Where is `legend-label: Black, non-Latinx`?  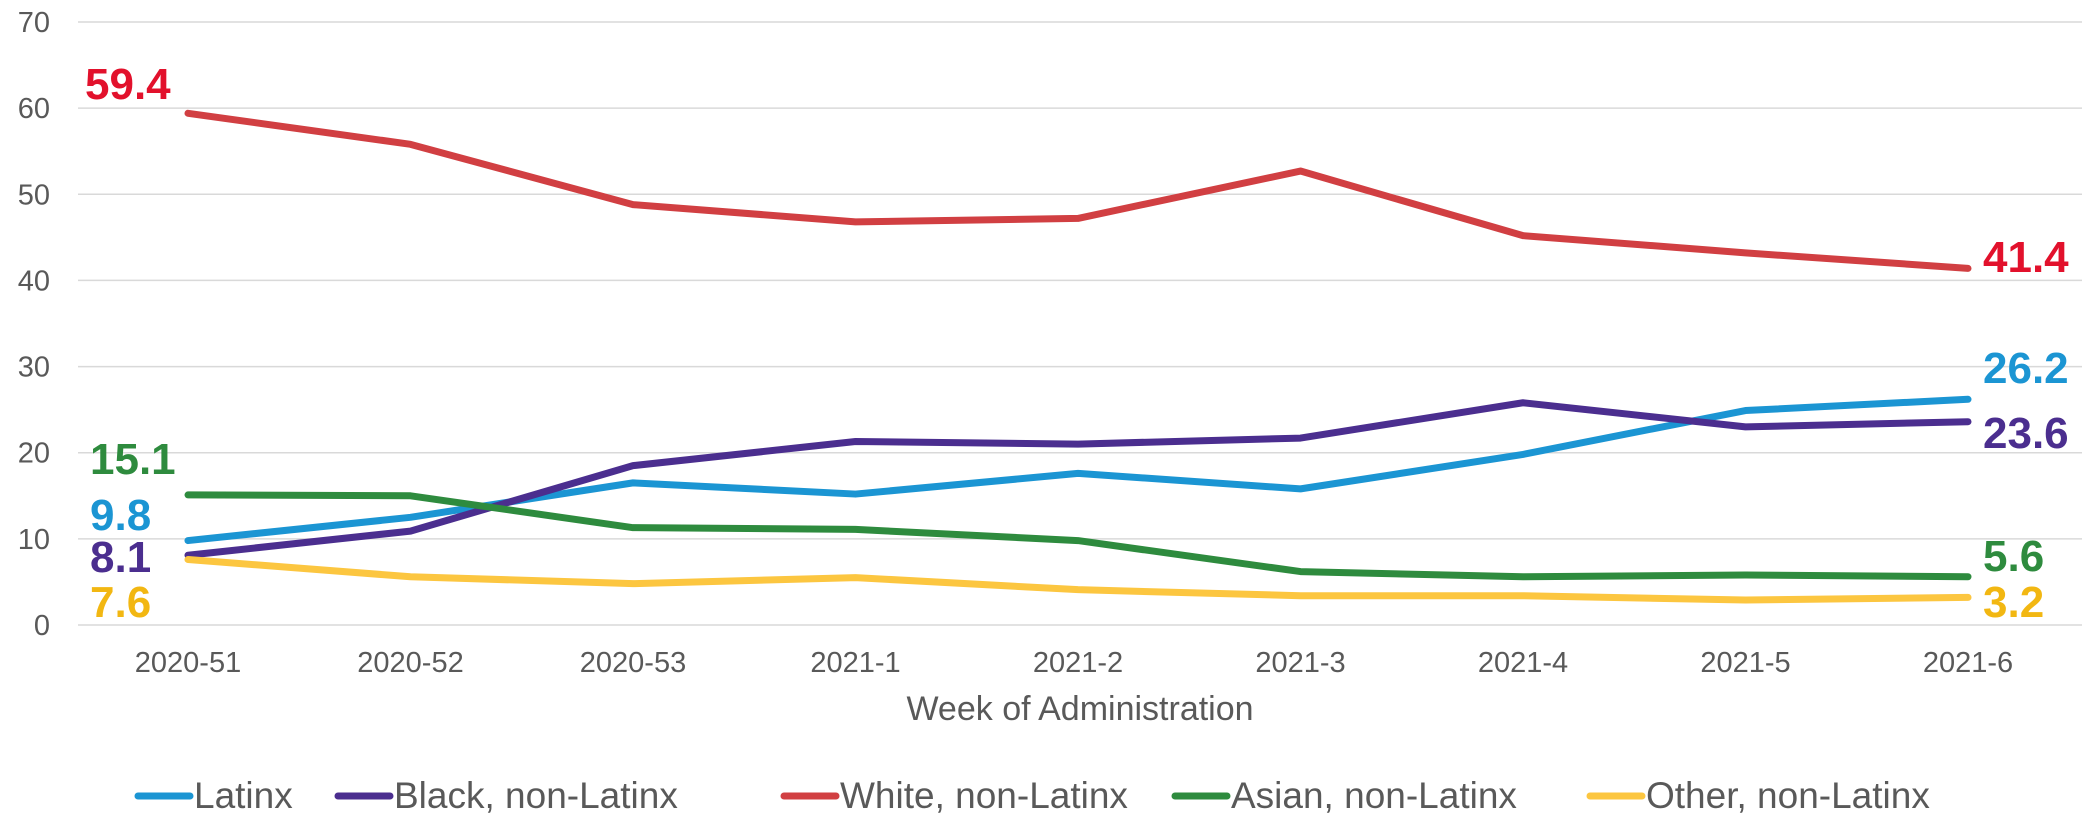 legend-label: Black, non-Latinx is located at coordinates (536, 795).